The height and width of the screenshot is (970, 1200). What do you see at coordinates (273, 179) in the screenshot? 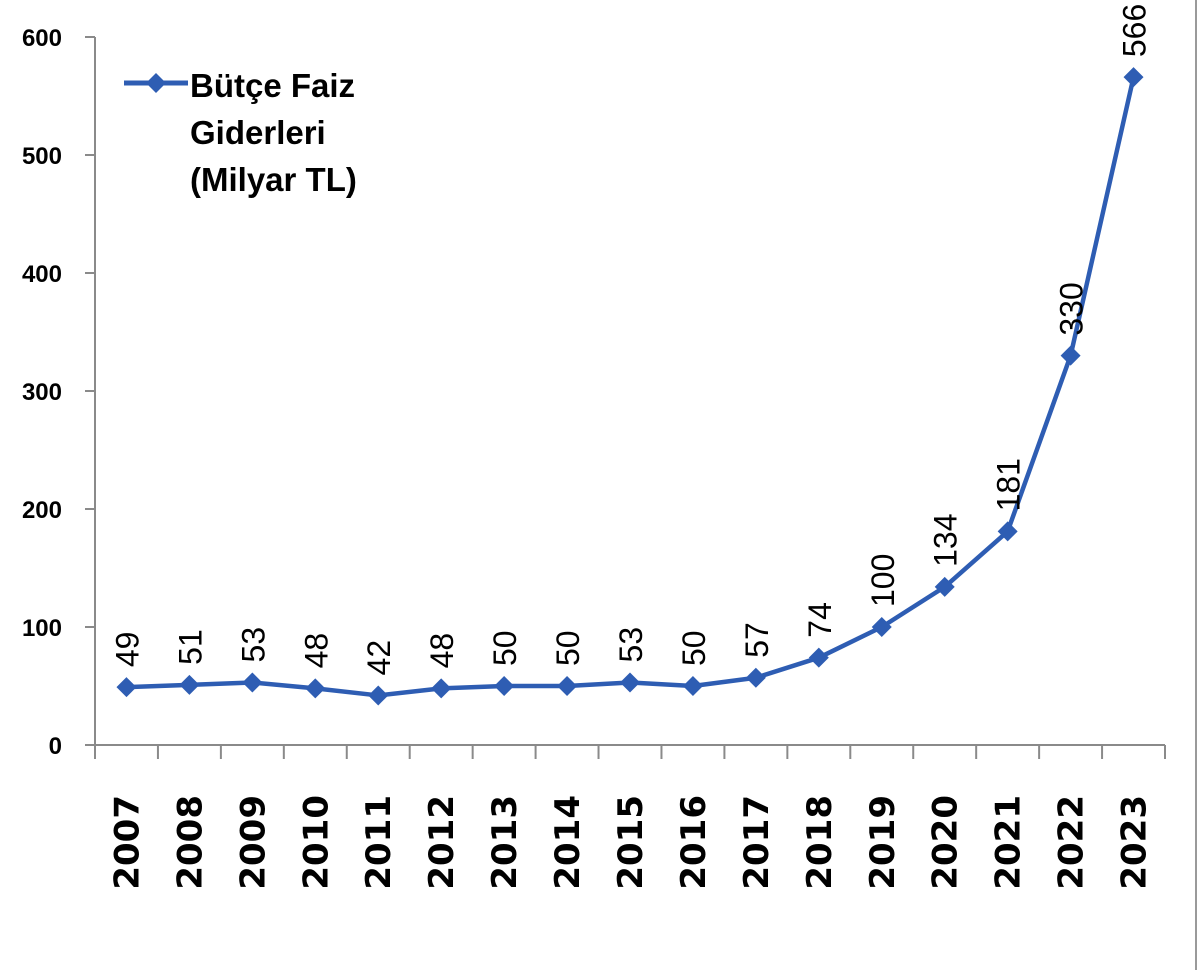
I see `legend-line-3: (Milyar TL)` at bounding box center [273, 179].